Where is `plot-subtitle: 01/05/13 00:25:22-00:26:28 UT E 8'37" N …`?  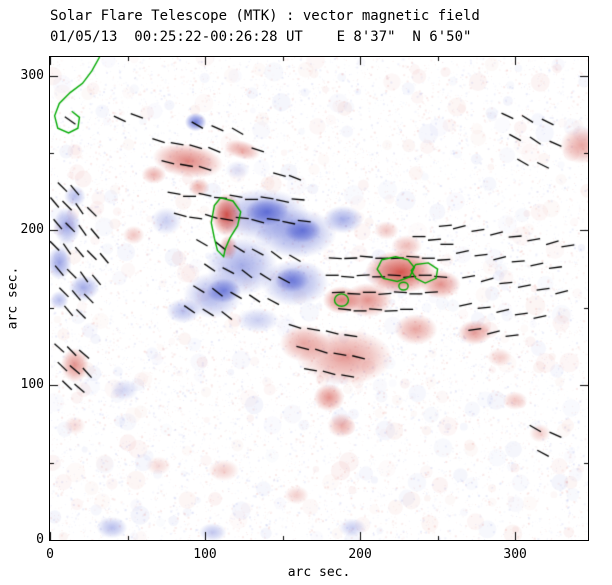
plot-subtitle: 01/05/13 00:25:22-00:26:28 UT E 8'37" N … is located at coordinates (261, 37).